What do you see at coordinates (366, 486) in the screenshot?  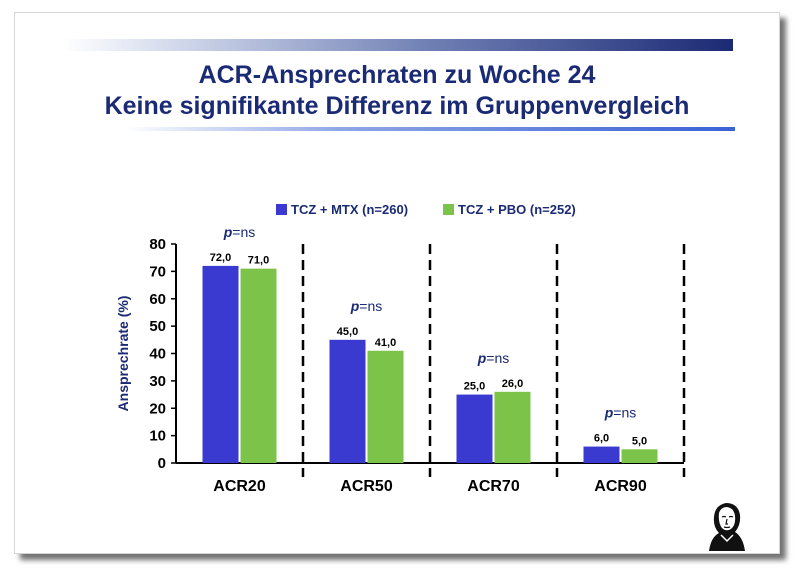 I see `x-tick-label: ACR50` at bounding box center [366, 486].